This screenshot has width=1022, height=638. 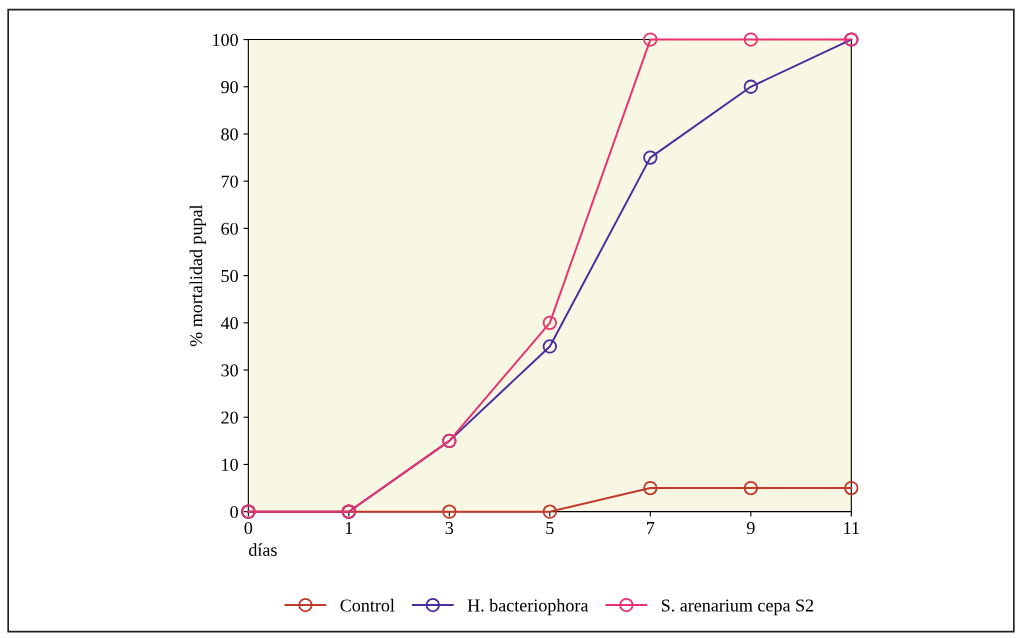 I want to click on y-tick-label: 80, so click(x=229, y=134).